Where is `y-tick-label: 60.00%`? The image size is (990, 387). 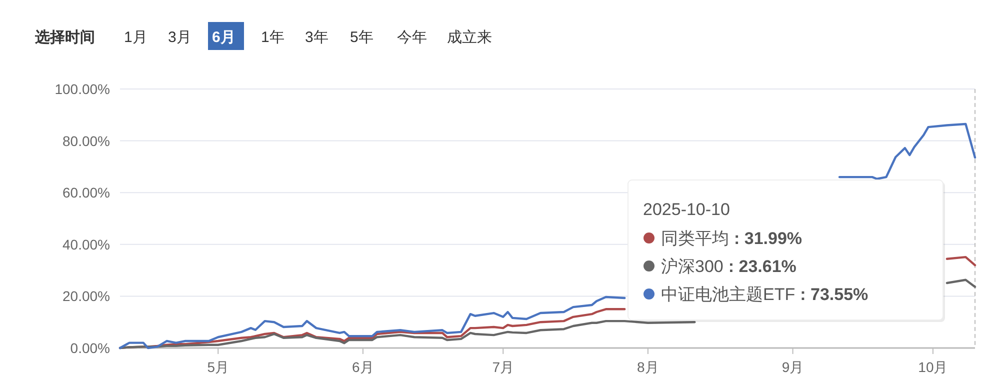
y-tick-label: 60.00% is located at coordinates (86, 192).